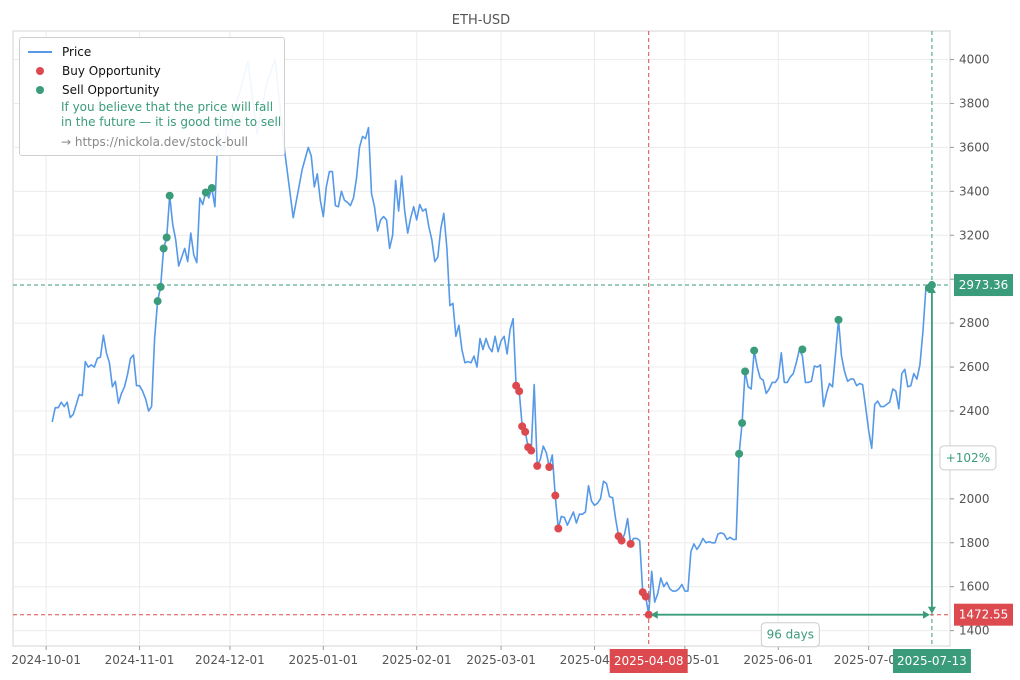 The height and width of the screenshot is (680, 1020). What do you see at coordinates (111, 90) in the screenshot?
I see `legend-label-sell: Sell Opportunity` at bounding box center [111, 90].